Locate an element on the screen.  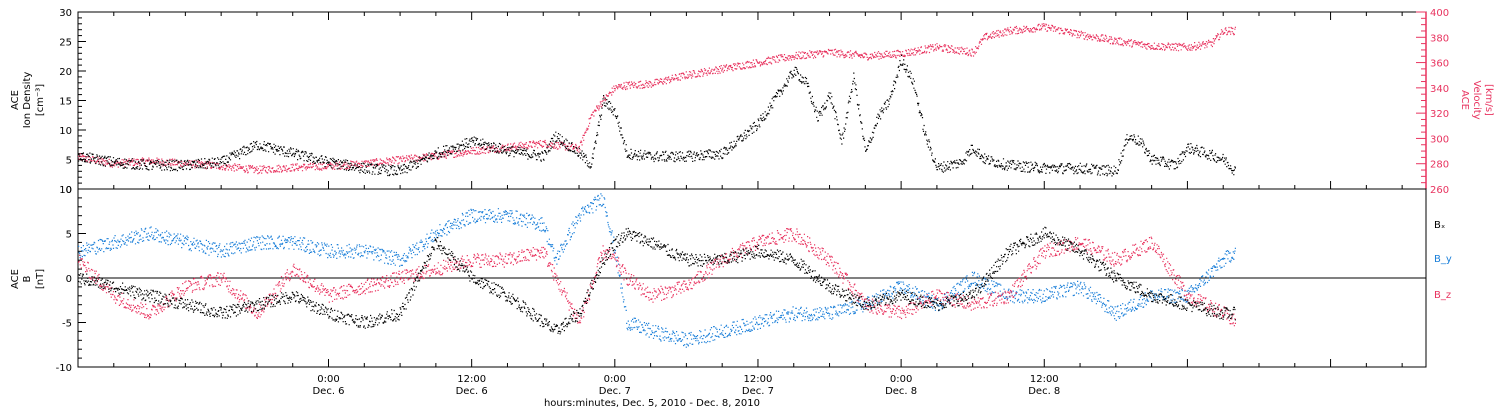
top-right-axis-ticks: 260 280 300 320 340 360 380 400 is located at coordinates (1432, 102).